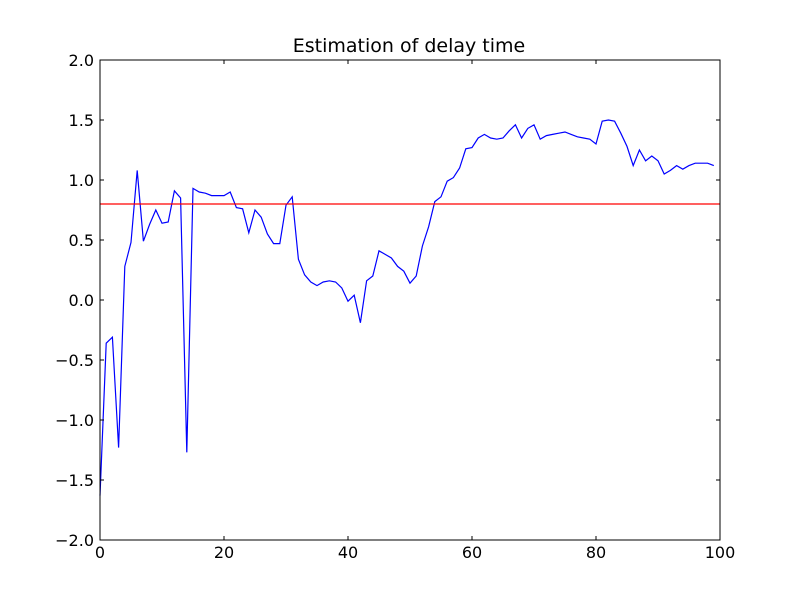 The image size is (800, 600). Describe the element at coordinates (81, 120) in the screenshot. I see `y-tick-label: 1.5` at that location.